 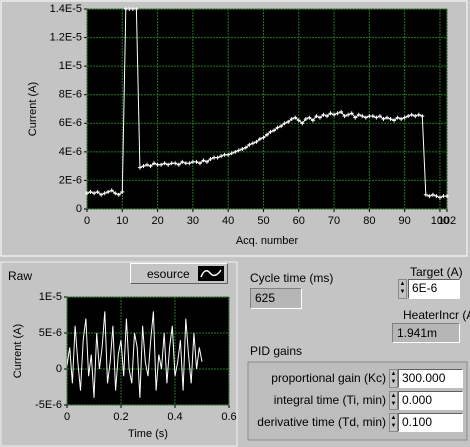 What do you see at coordinates (276, 351) in the screenshot?
I see `pid-label: PID gains` at bounding box center [276, 351].